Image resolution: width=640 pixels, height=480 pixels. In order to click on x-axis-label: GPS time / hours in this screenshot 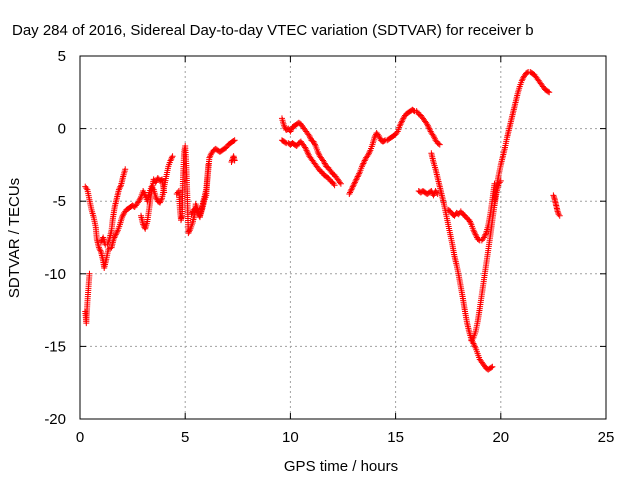, I will do `click(341, 466)`.